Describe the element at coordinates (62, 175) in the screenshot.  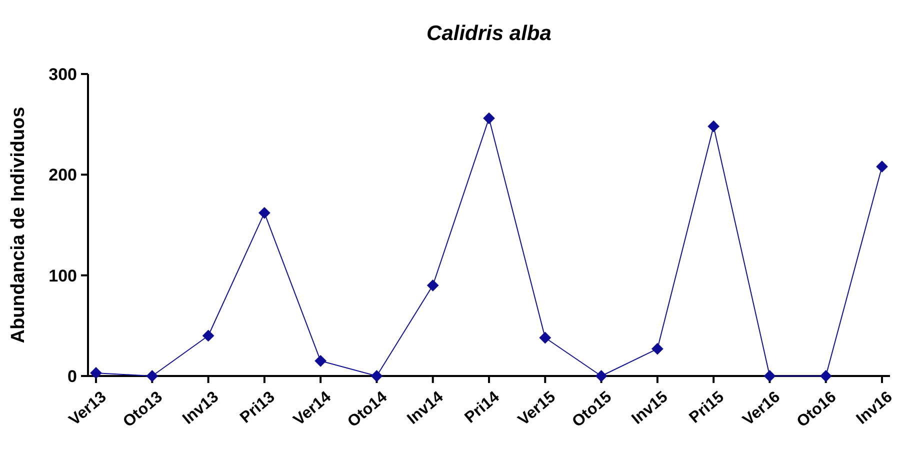
I see `y-tick-label: 200` at that location.